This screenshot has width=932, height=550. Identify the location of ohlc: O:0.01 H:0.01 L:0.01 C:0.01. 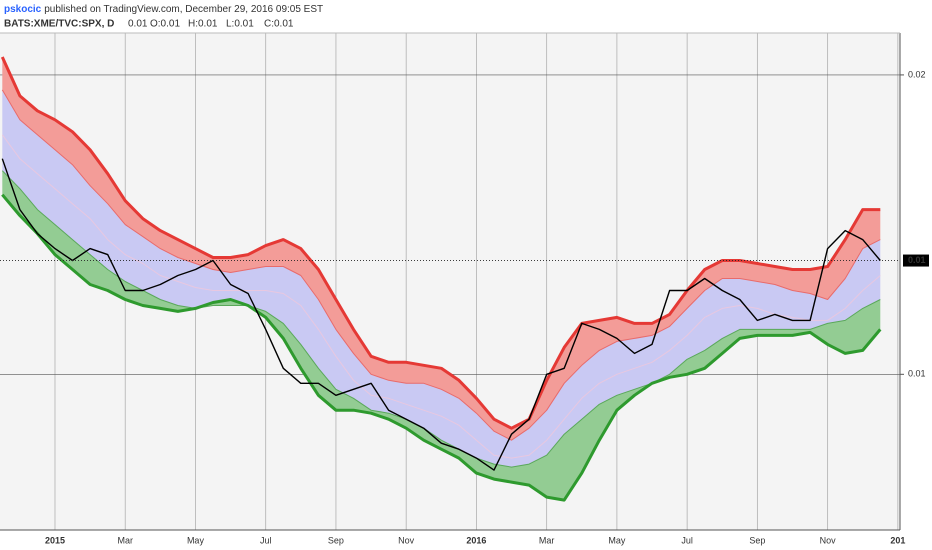
(222, 24).